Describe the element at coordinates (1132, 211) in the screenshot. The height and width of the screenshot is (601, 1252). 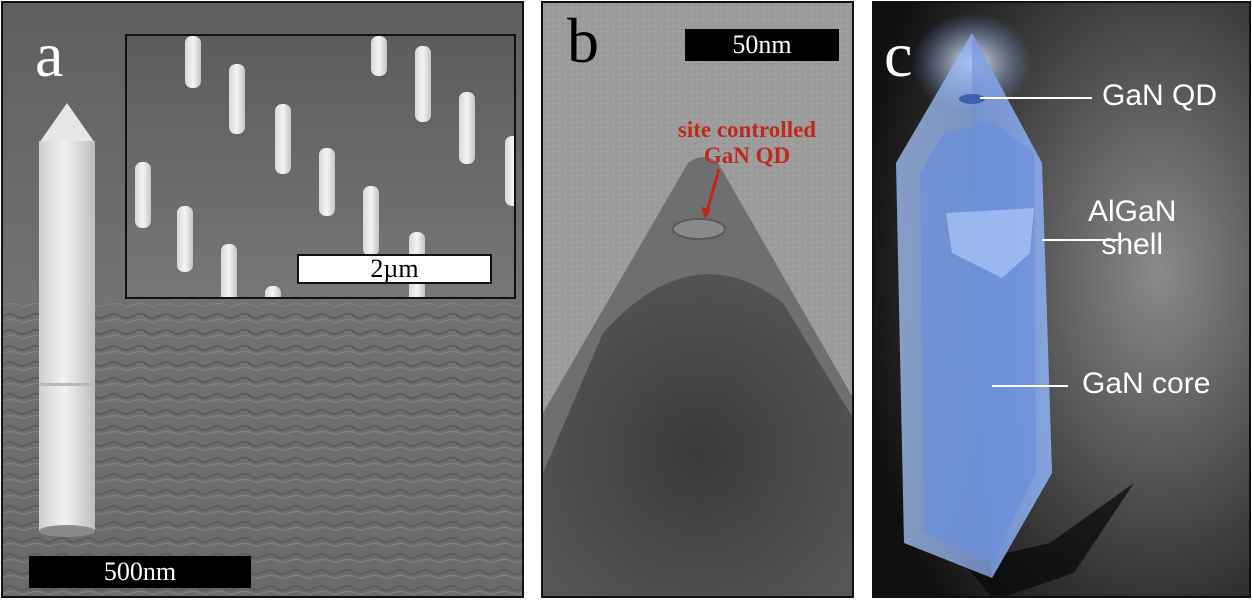
I see `label-algan-shell-line1: AlGaN` at that location.